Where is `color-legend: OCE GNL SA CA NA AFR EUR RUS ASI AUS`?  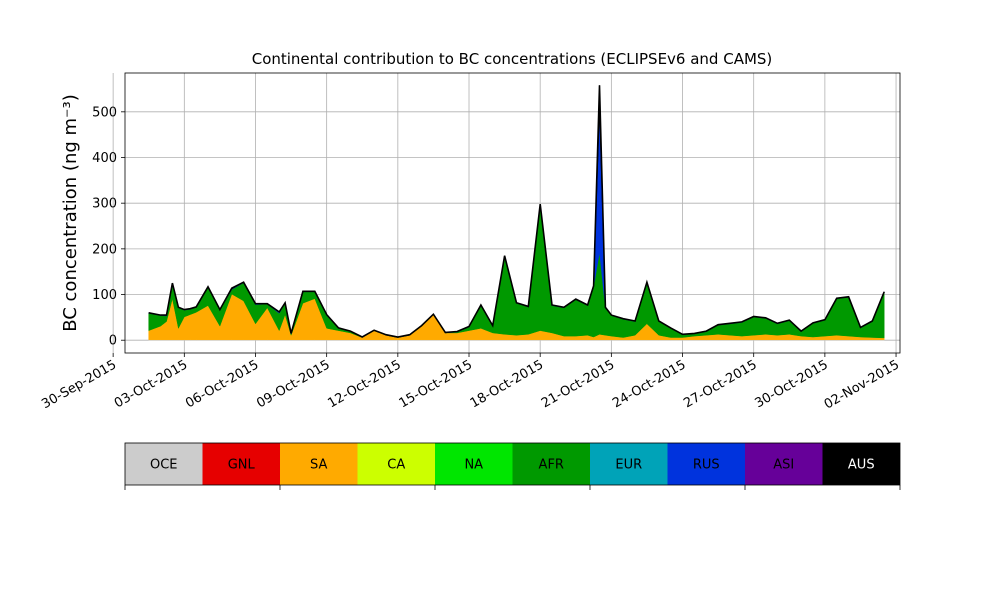
color-legend: OCE GNL SA CA NA AFR EUR RUS ASI AUS is located at coordinates (512, 466).